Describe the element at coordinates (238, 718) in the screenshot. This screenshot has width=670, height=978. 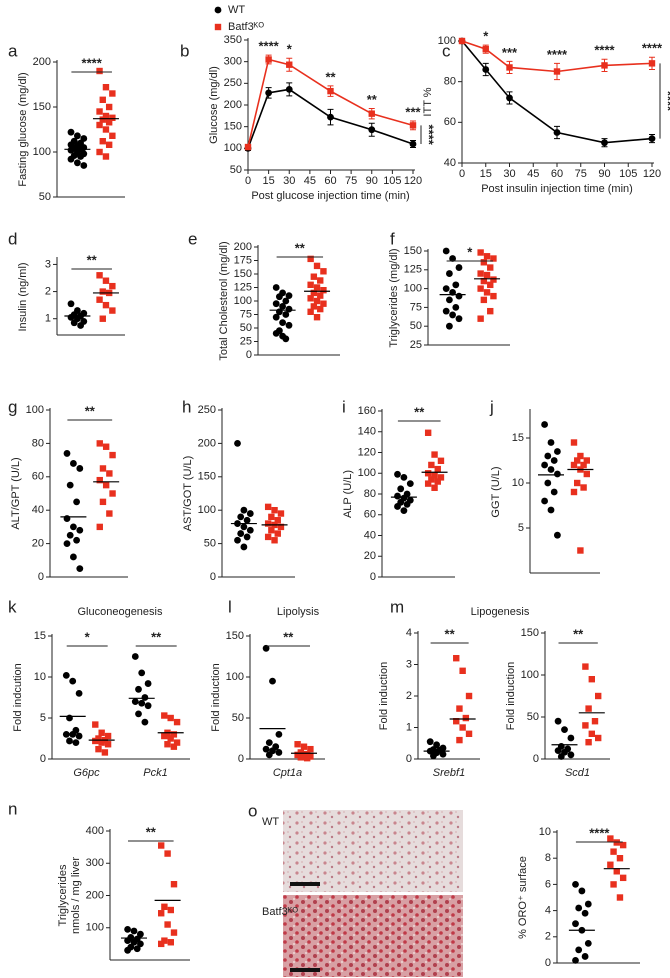
I see `y-tick-label: 50` at that location.